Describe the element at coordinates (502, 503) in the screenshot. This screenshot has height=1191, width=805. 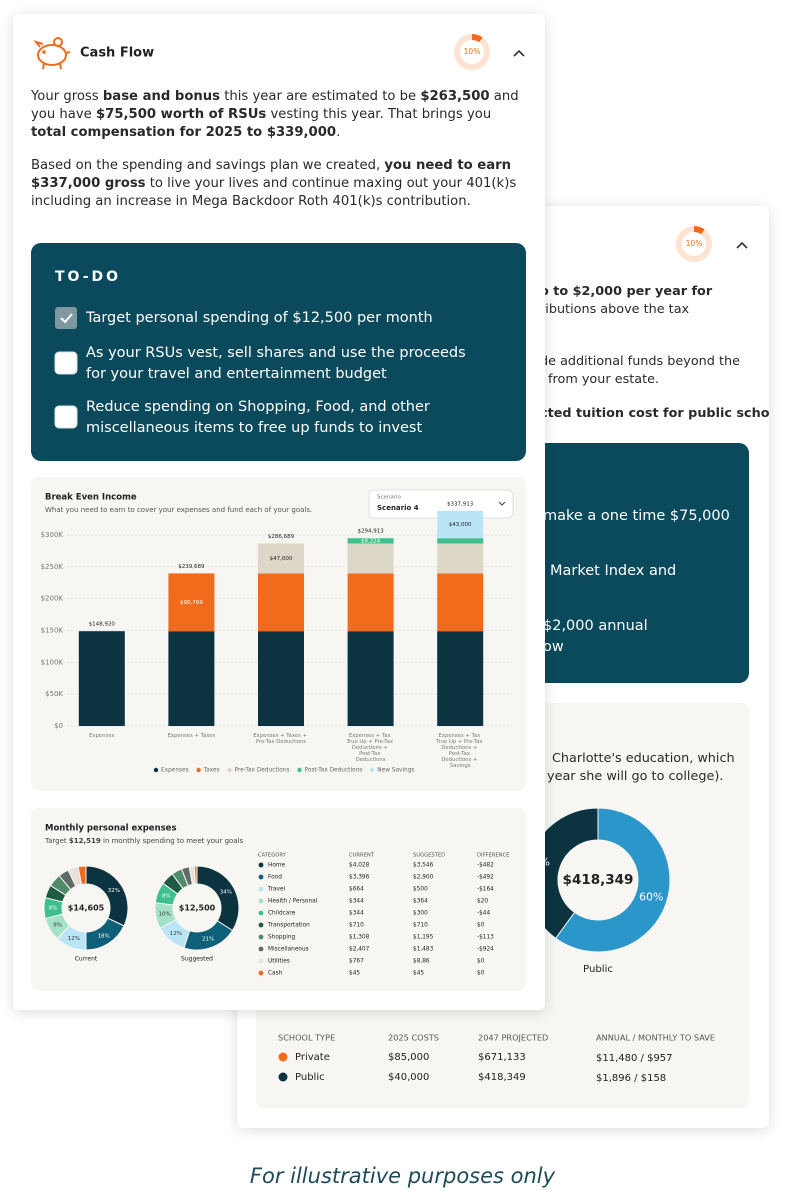
I see `dropdown-chevron` at that location.